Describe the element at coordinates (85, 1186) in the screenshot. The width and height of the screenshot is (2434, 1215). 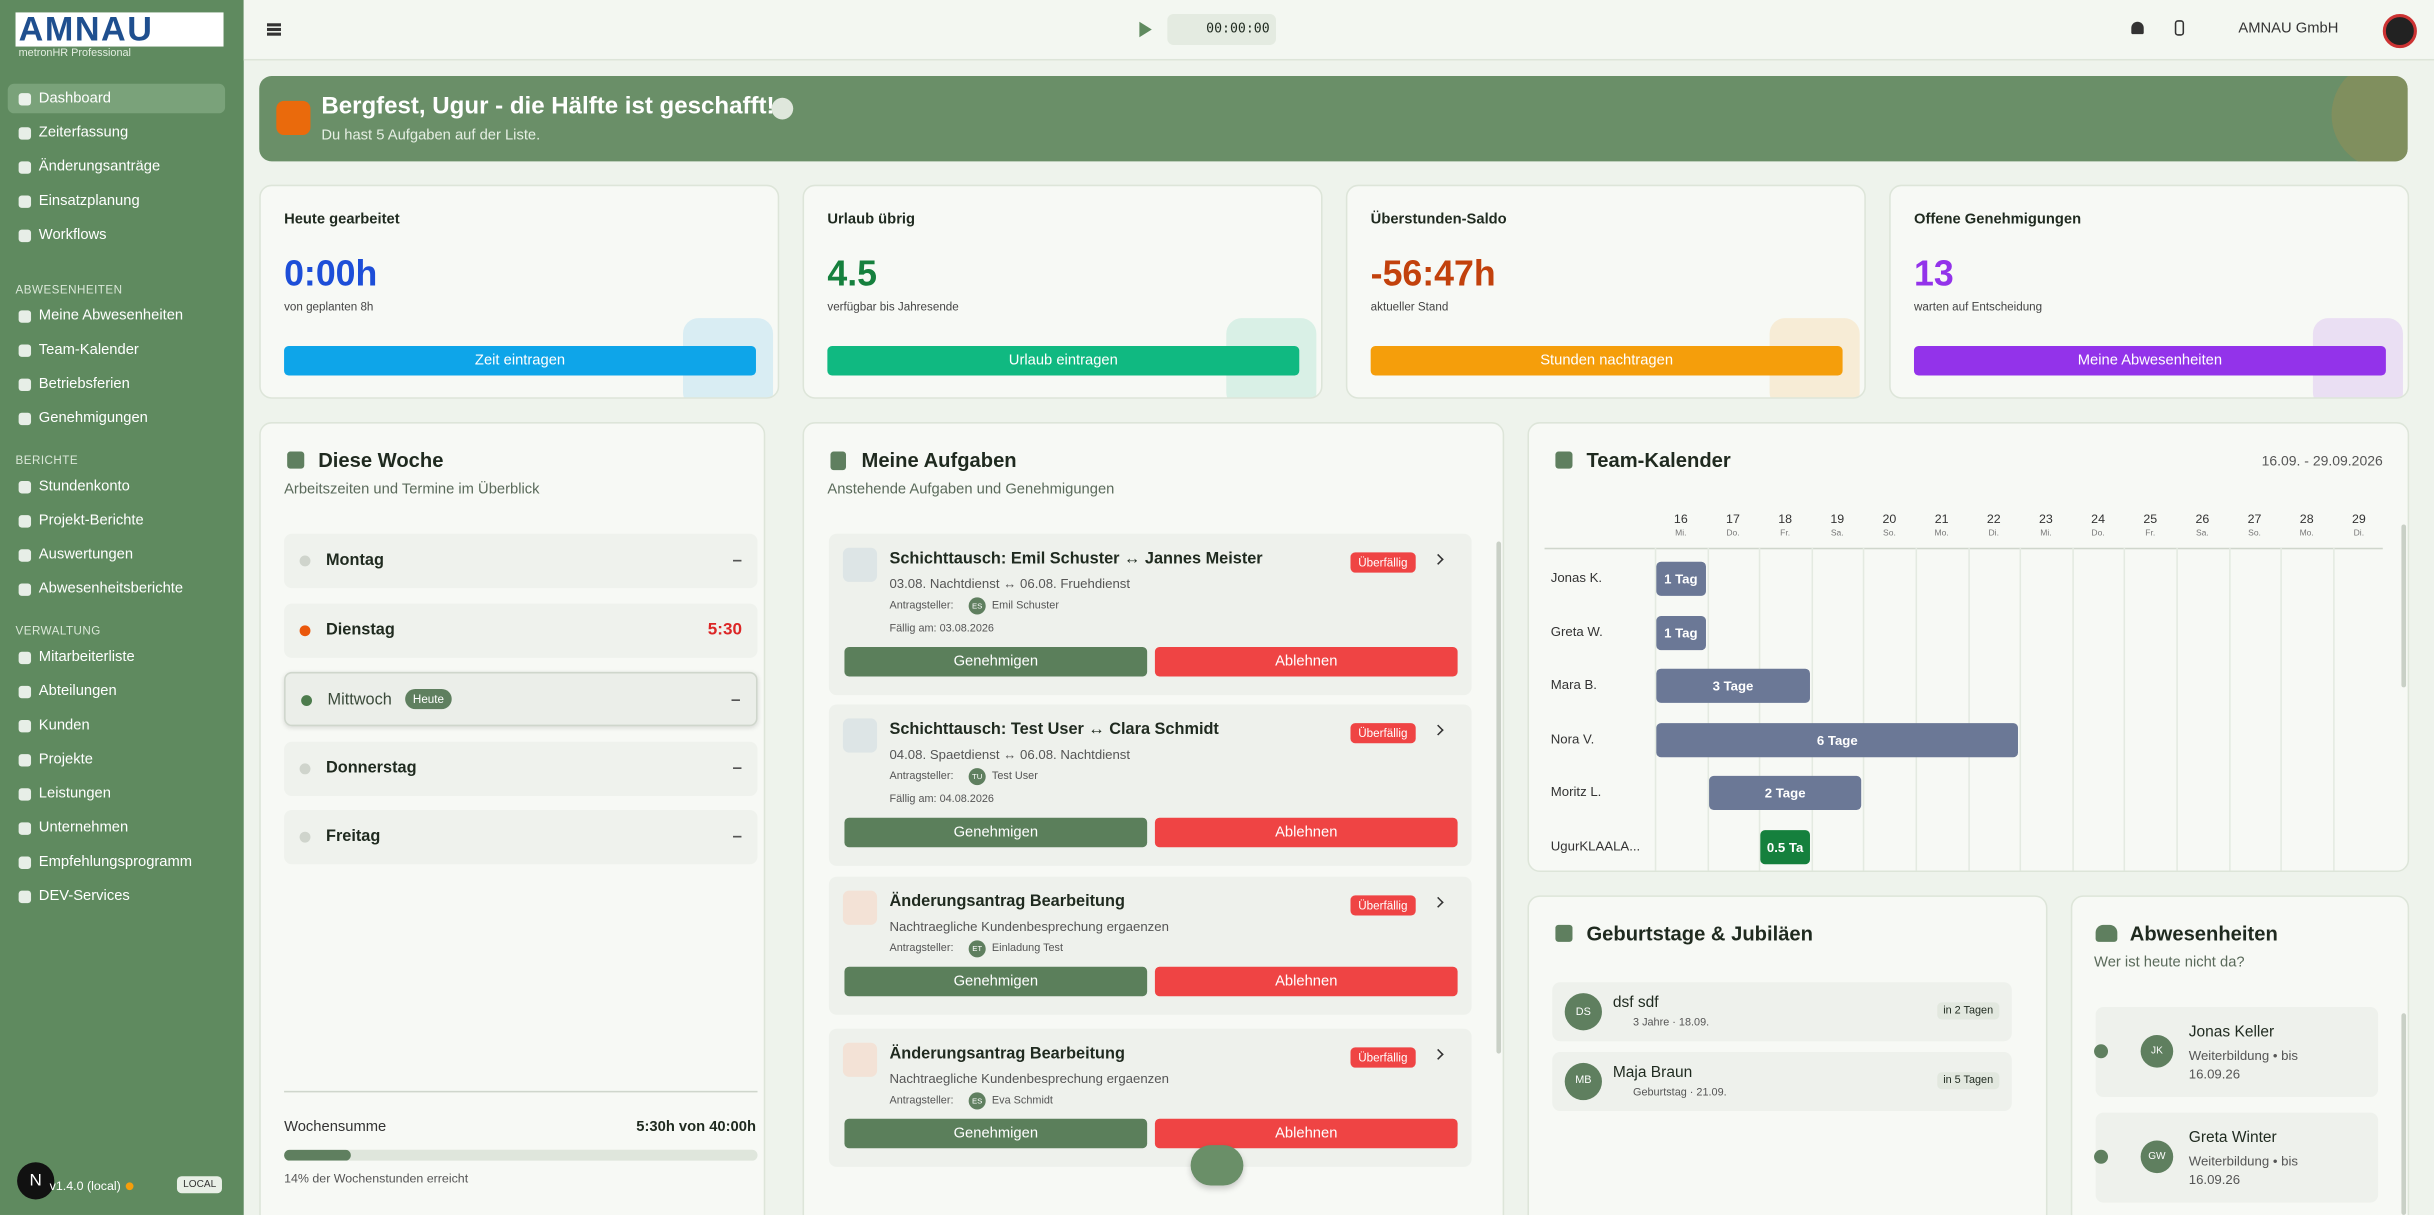
I see `version: v1.4.0 (local)` at that location.